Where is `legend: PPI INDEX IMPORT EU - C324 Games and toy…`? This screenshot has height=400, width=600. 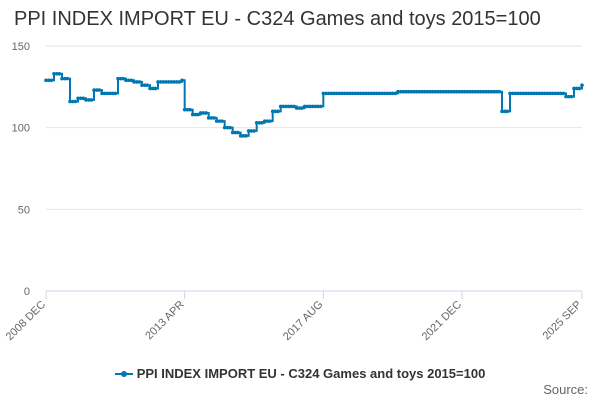 legend: PPI INDEX IMPORT EU - C324 Games and toy… is located at coordinates (300, 373).